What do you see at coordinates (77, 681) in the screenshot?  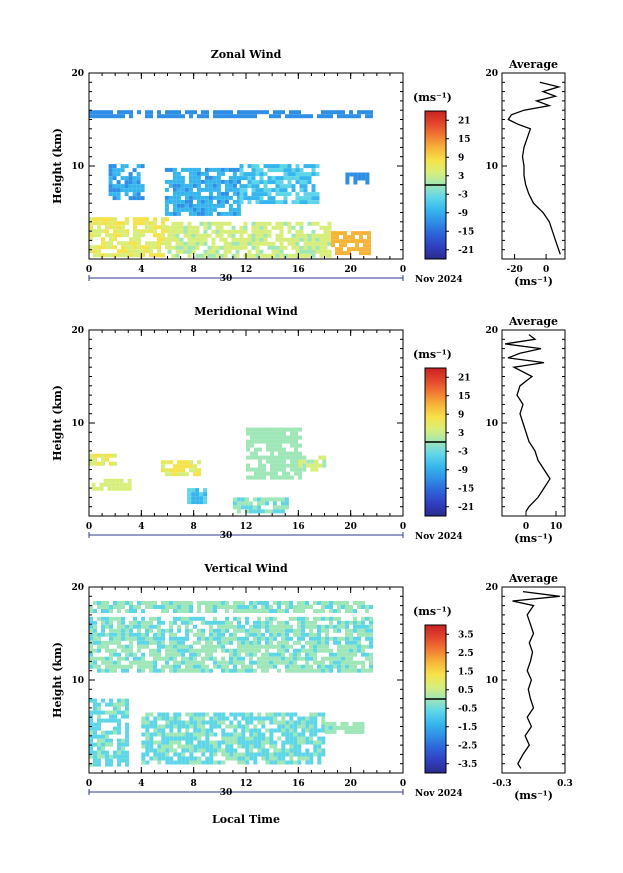 I see `y-tick-label: 10` at bounding box center [77, 681].